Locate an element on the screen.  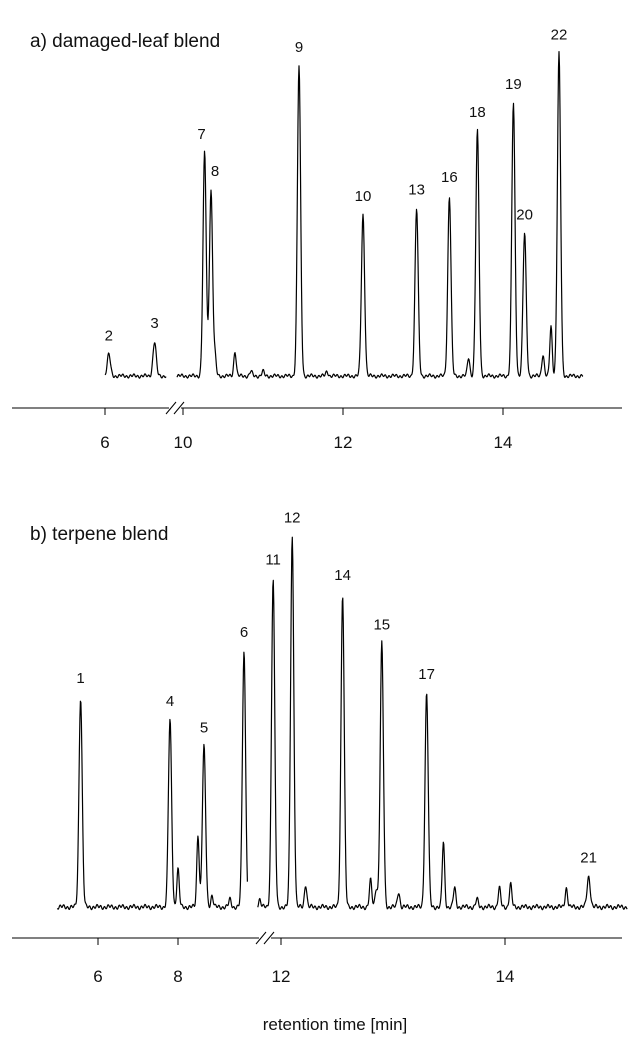
peak-label: 11 is located at coordinates (273, 559).